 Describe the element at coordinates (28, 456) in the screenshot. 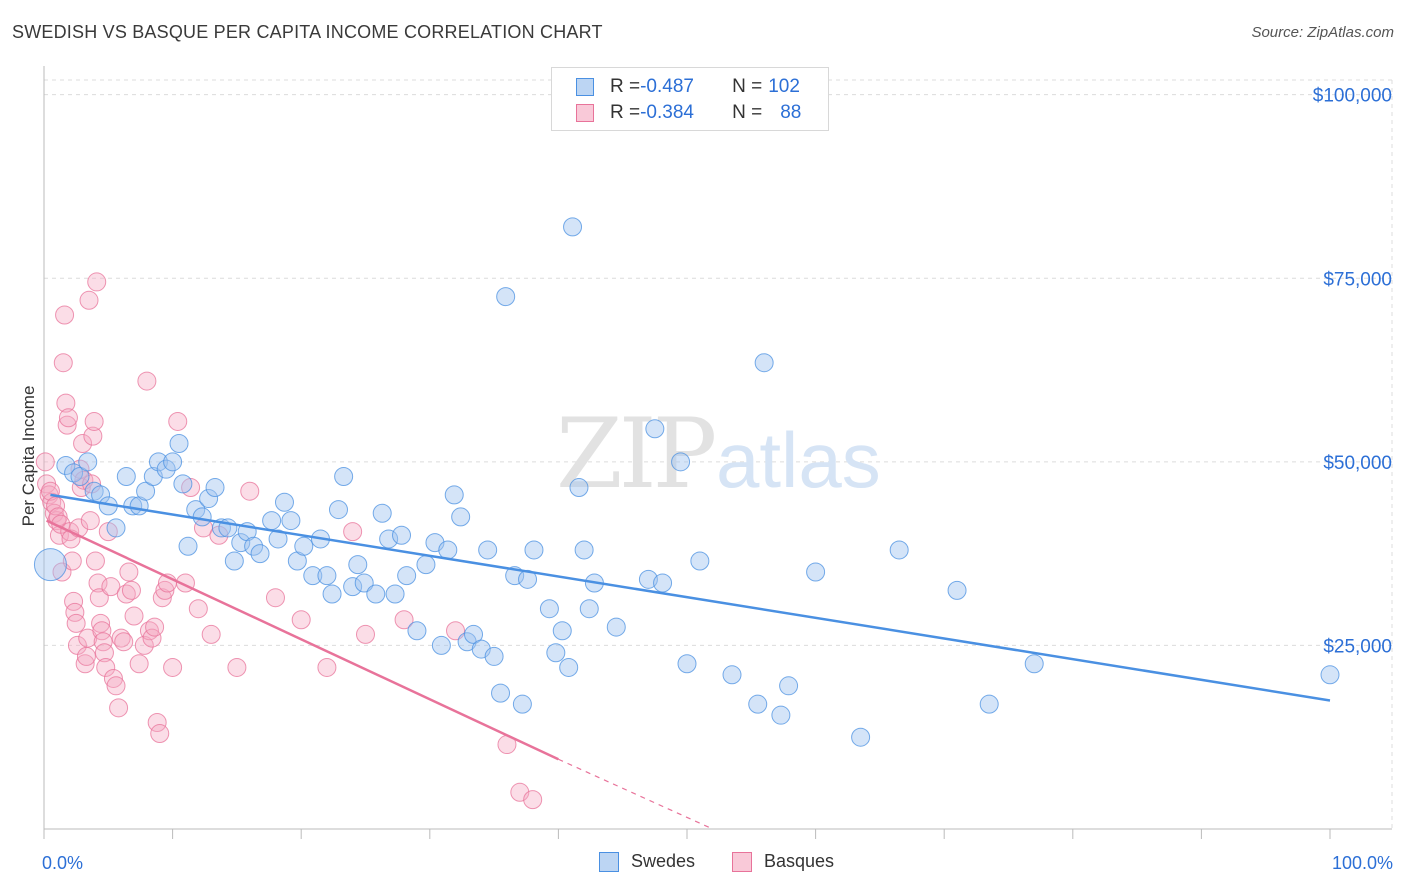

I see `y-axis-label: Per Capita Income` at that location.